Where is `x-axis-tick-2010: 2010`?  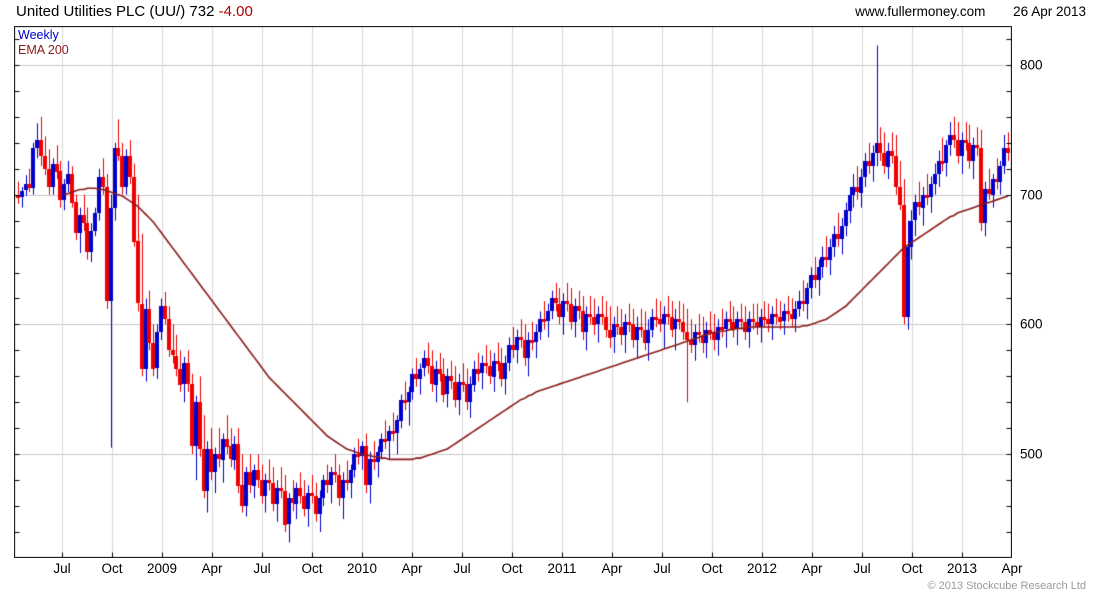 x-axis-tick-2010: 2010 is located at coordinates (362, 568).